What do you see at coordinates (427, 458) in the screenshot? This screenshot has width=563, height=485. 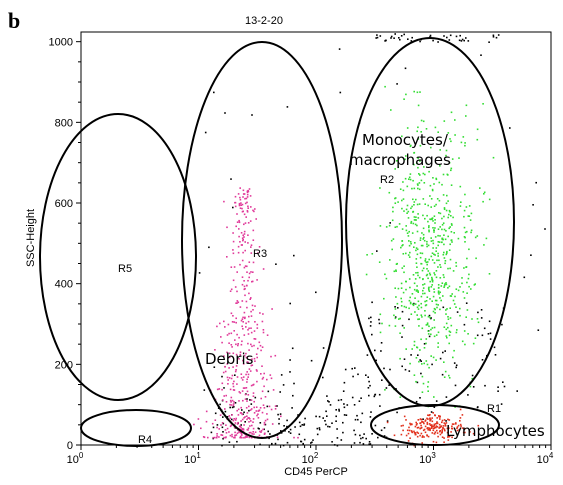 I see `x-tick-label: 103` at bounding box center [427, 458].